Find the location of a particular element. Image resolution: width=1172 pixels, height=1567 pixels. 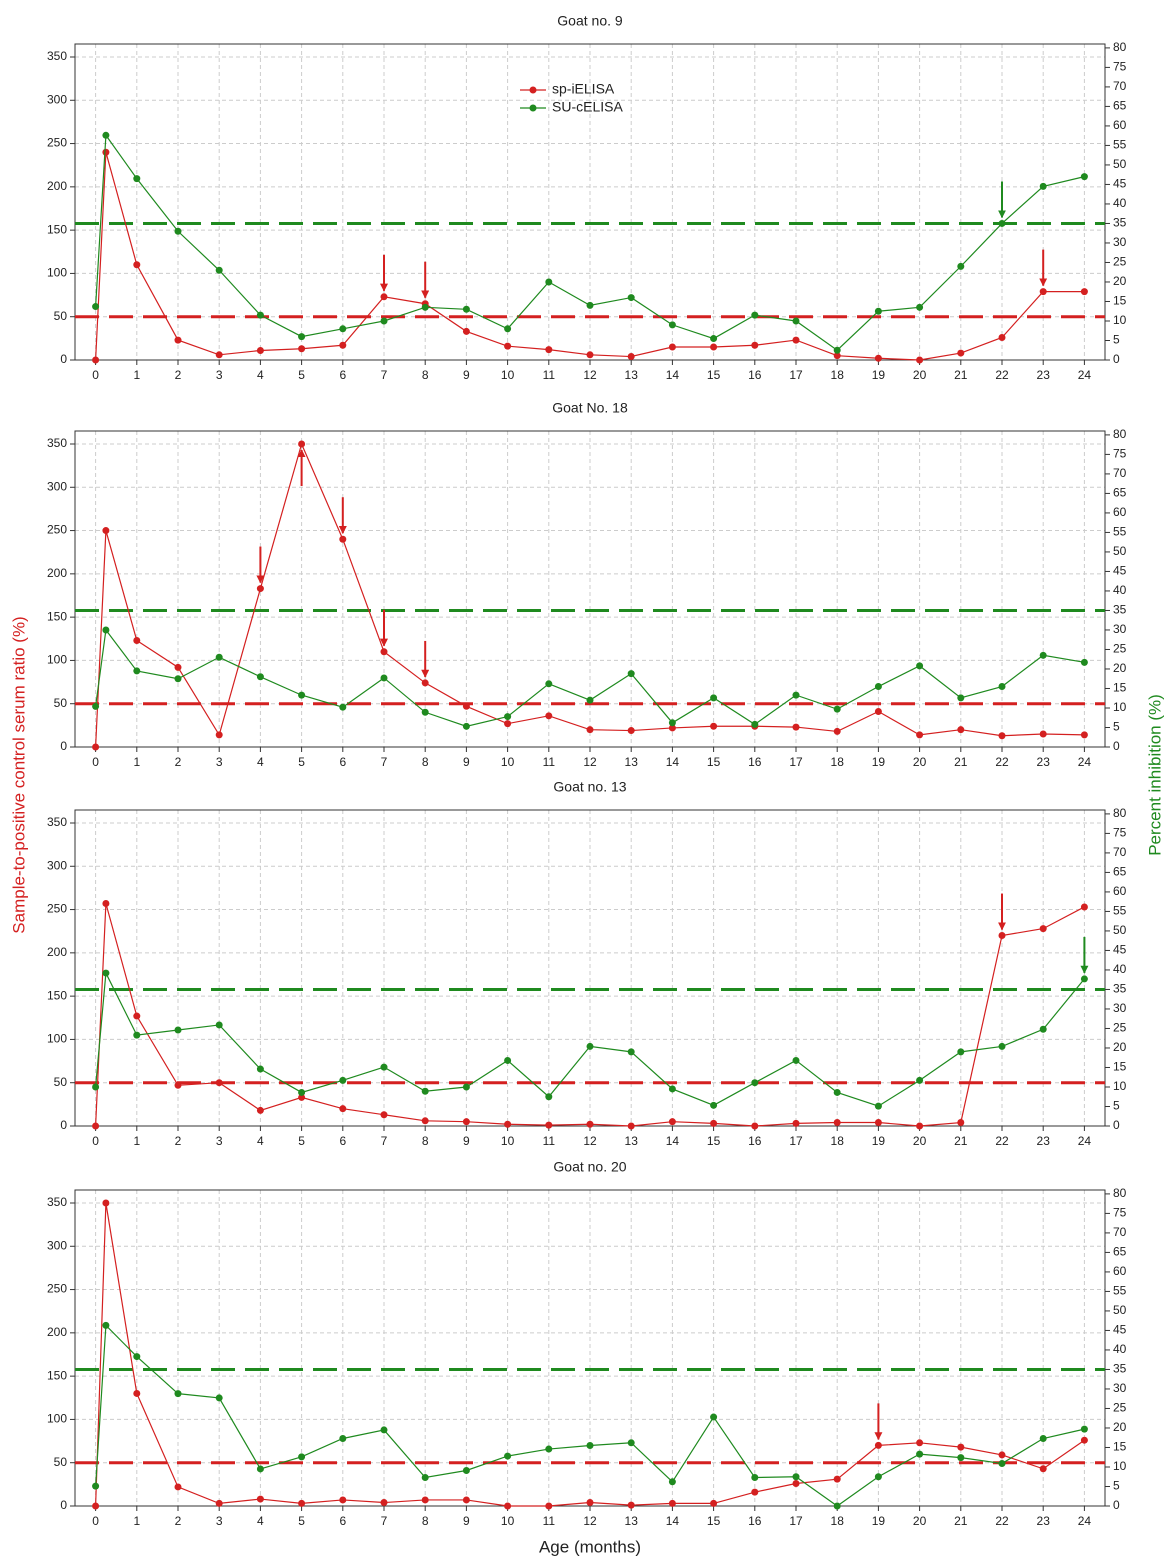

y-tick-label: 200 is located at coordinates (57, 1332).